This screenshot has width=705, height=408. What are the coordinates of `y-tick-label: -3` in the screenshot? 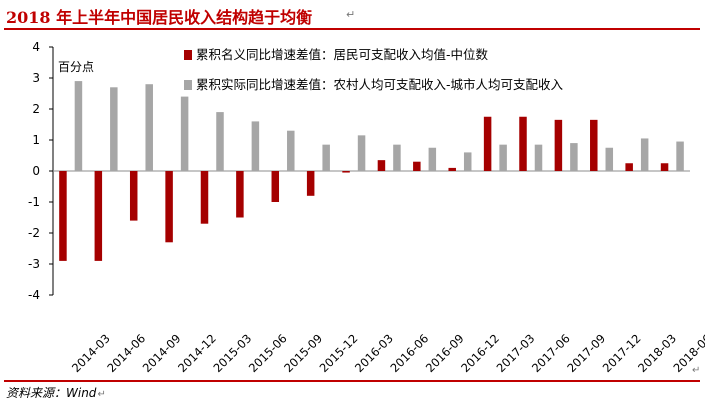 It's located at (34, 264).